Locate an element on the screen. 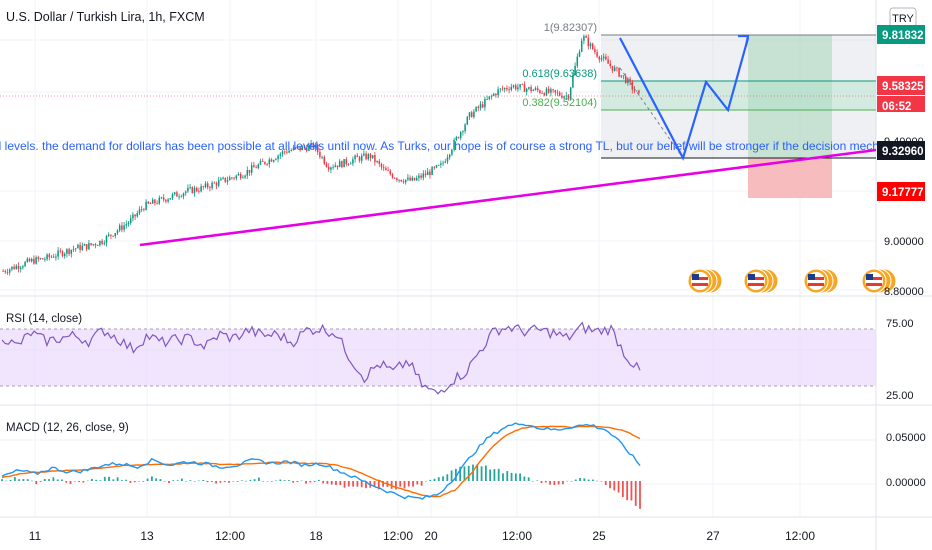  price-label-box is located at coordinates (901, 34).